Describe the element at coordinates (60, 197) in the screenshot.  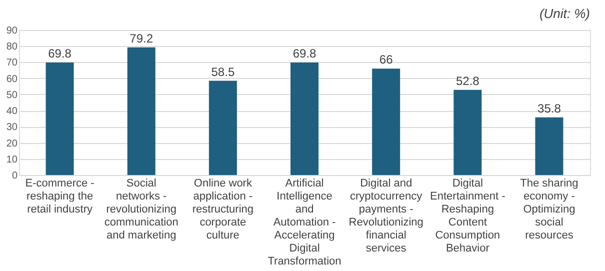
I see `x-tick-label: E-commerce - reshaping the retail industry` at that location.